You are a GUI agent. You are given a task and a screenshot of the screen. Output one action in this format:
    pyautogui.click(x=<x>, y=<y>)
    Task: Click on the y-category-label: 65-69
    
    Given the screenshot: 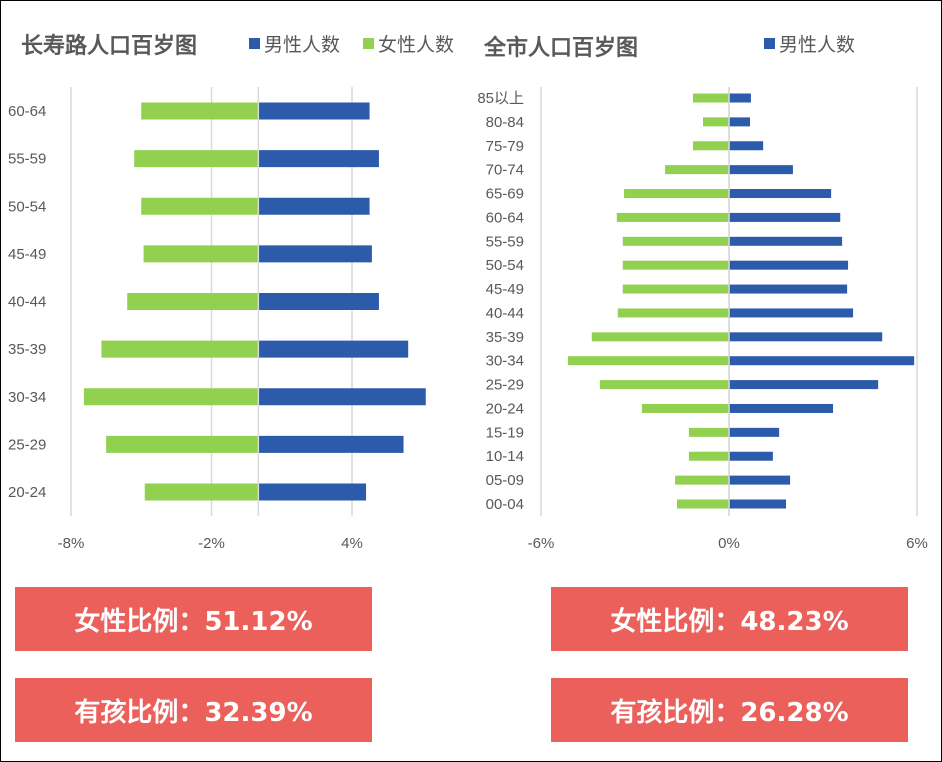 What is the action you would take?
    pyautogui.click(x=505, y=194)
    